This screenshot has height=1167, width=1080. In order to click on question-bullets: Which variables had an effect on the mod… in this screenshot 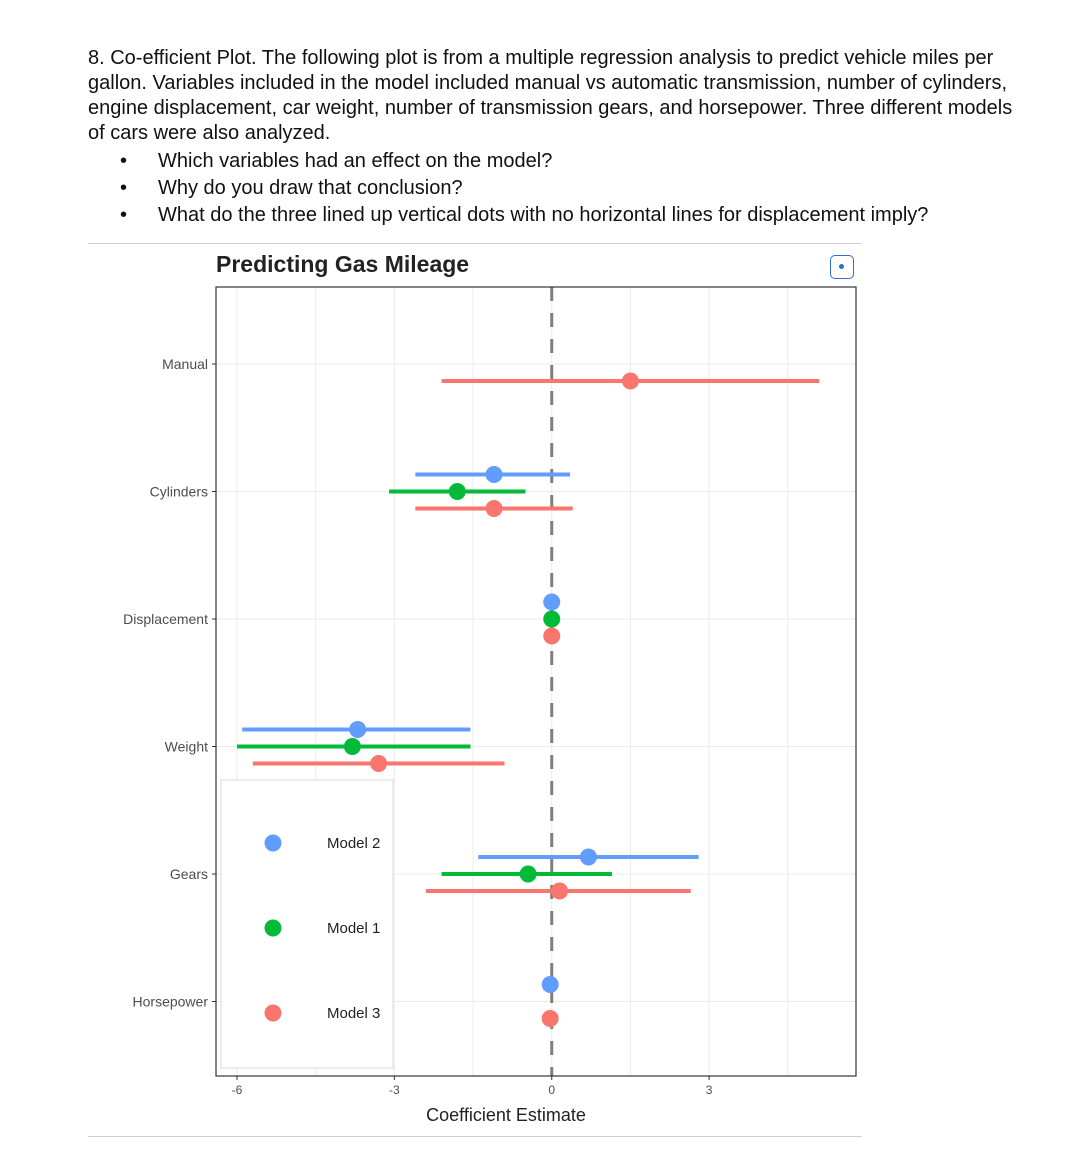, I will do `click(558, 188)`.